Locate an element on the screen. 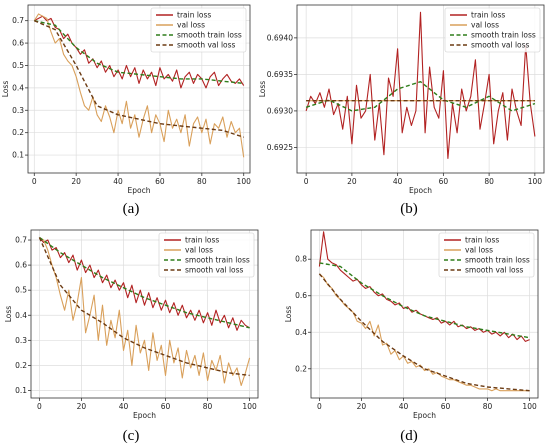 This screenshot has height=446, width=550. panel-label: (a) is located at coordinates (131, 209).